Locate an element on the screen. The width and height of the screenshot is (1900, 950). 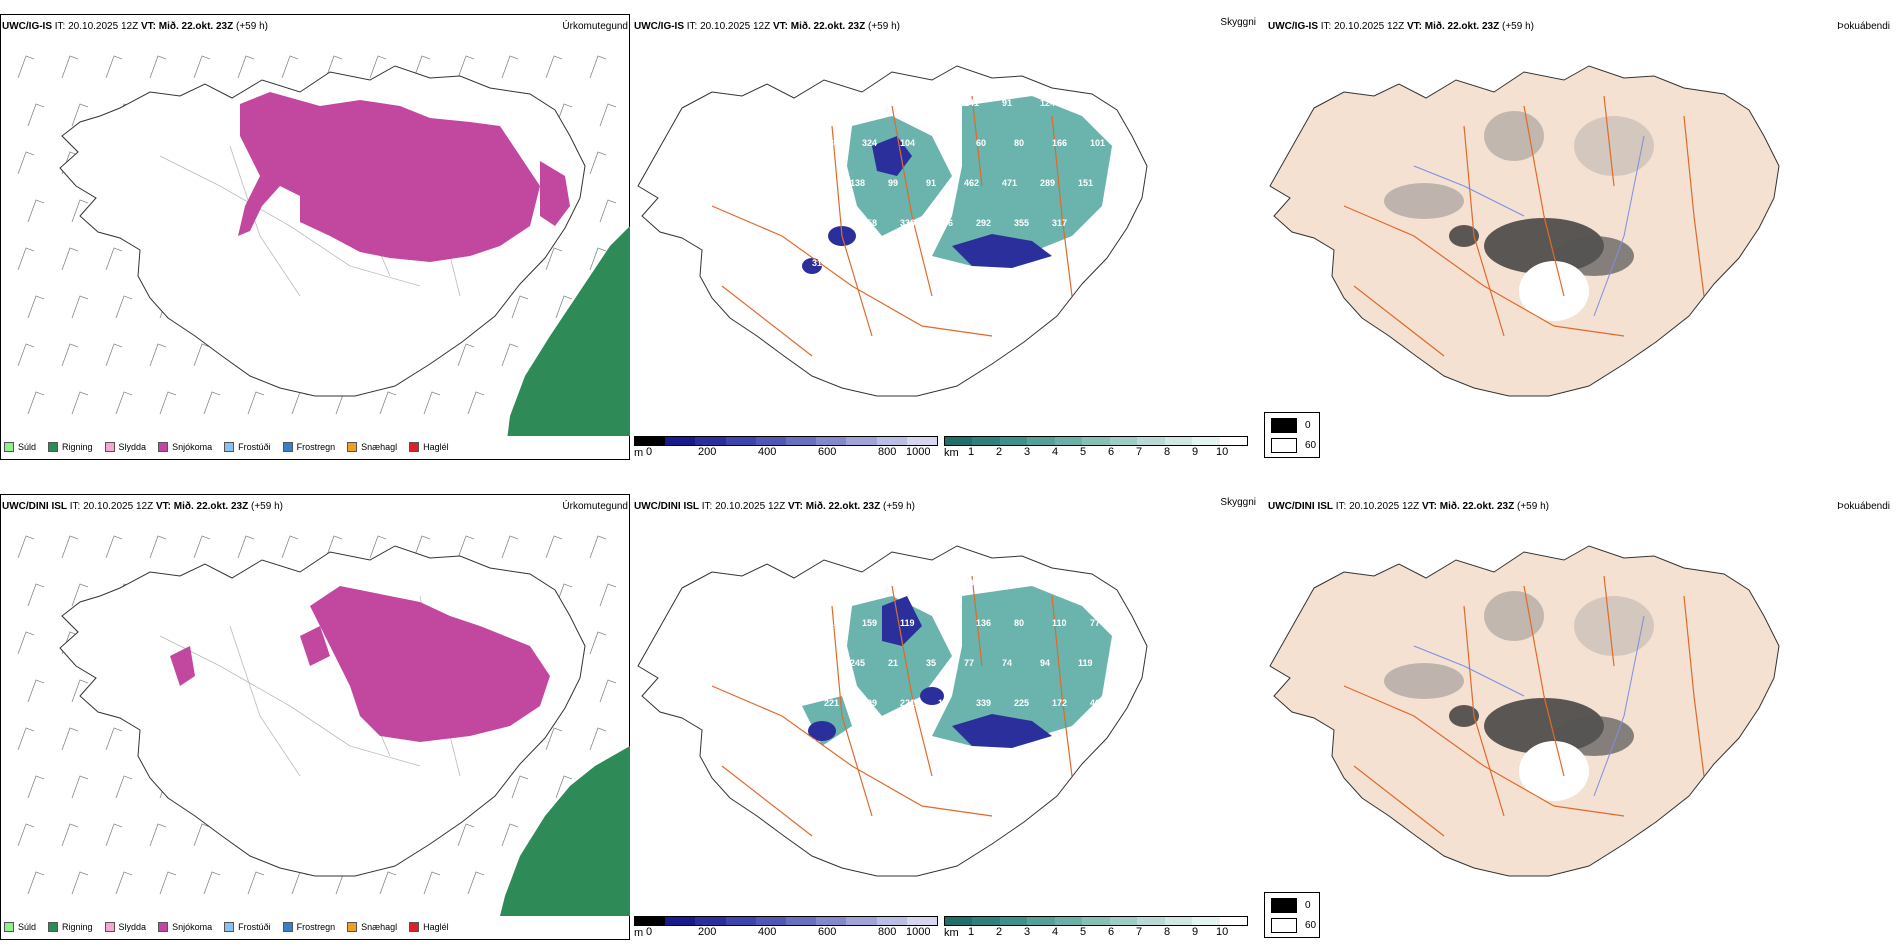
tick-label: 7 is located at coordinates (1139, 452).